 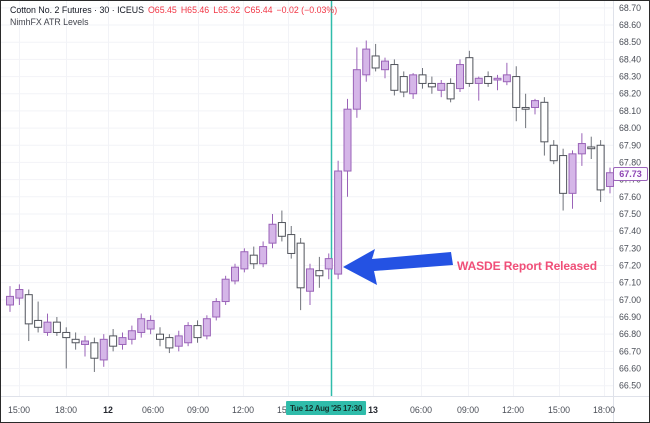 I want to click on price-axis-label: 67.10, so click(x=630, y=283).